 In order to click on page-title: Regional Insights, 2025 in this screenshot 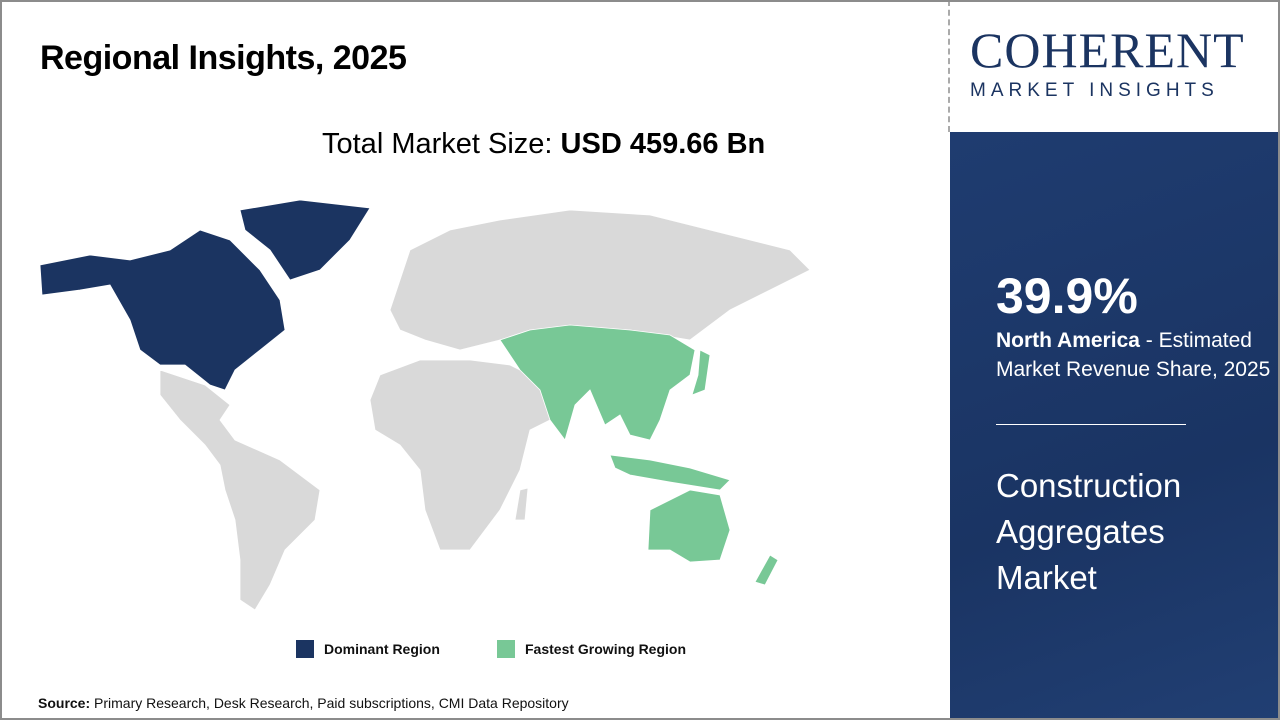, I will do `click(223, 58)`.